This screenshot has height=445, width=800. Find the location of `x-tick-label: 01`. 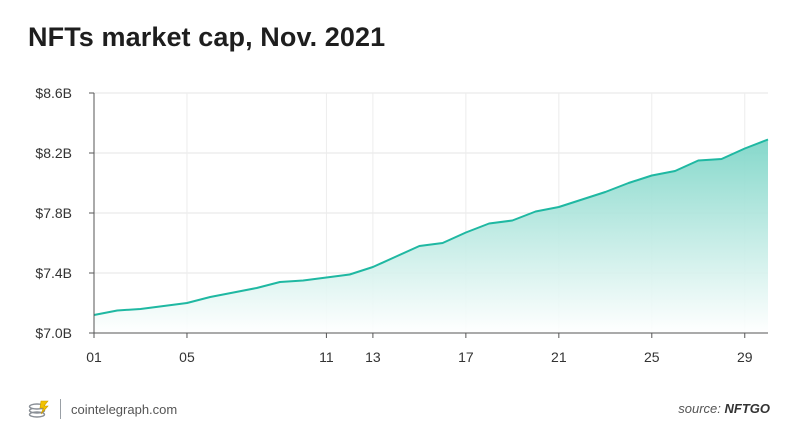

x-tick-label: 01 is located at coordinates (94, 357).